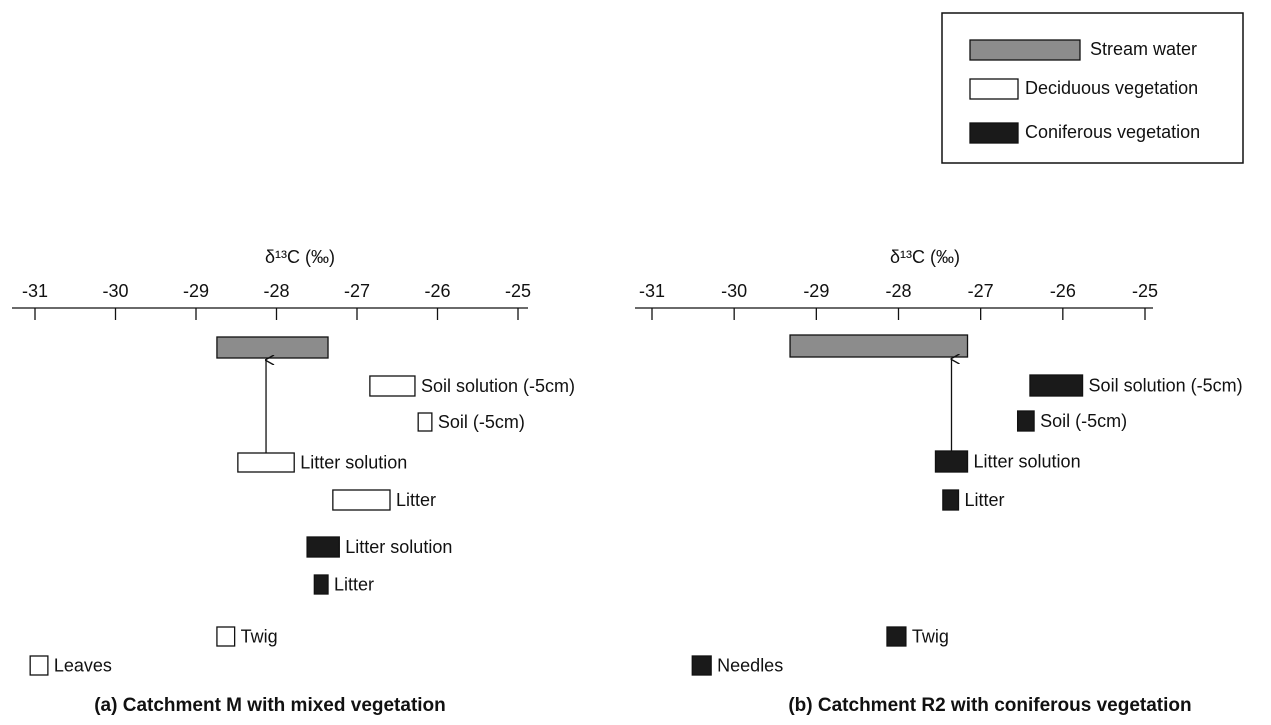  Describe the element at coordinates (270, 705) in the screenshot. I see `panel-title: (a) Catchment M with mixed vegetation` at that location.